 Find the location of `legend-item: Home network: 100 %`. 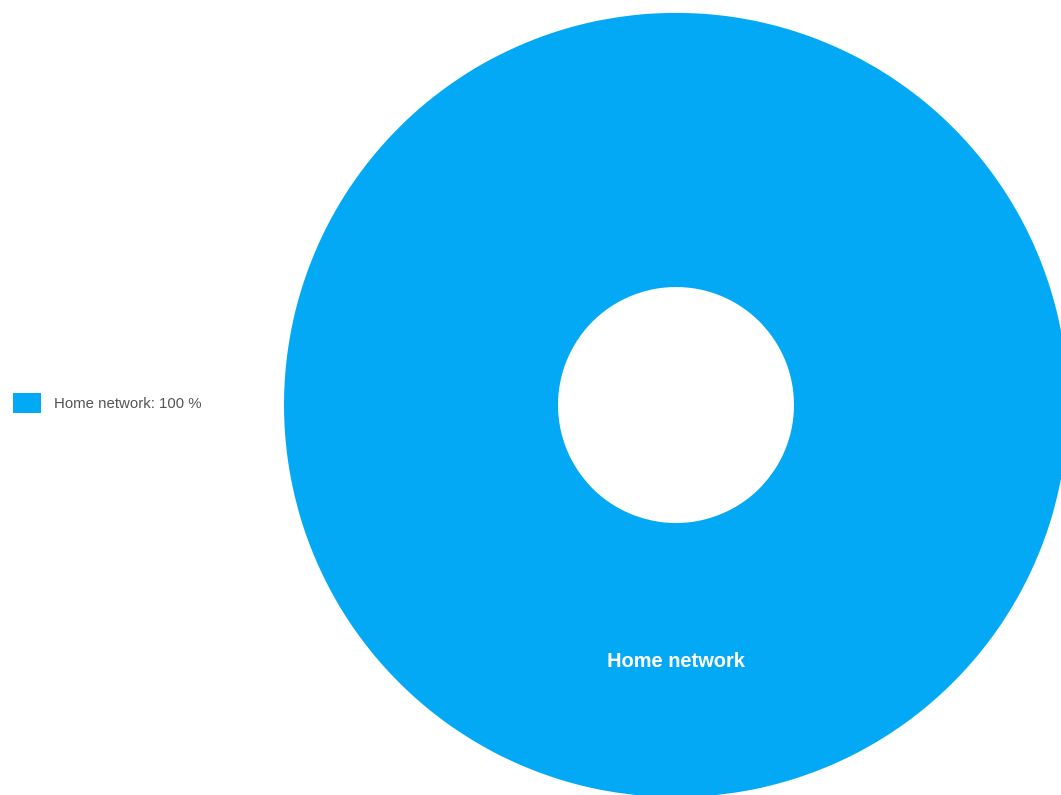

legend-item: Home network: 100 % is located at coordinates (107, 403).